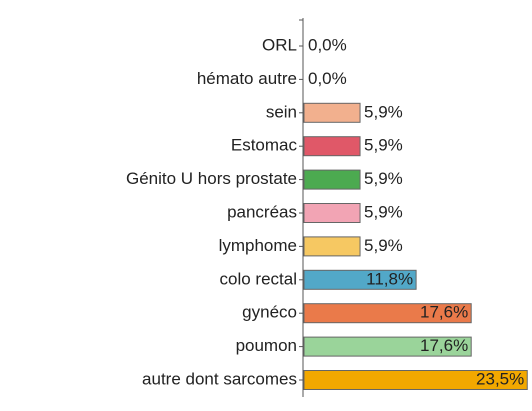 Image resolution: width=532 pixels, height=411 pixels. I want to click on value-label: 23,5%, so click(500, 378).